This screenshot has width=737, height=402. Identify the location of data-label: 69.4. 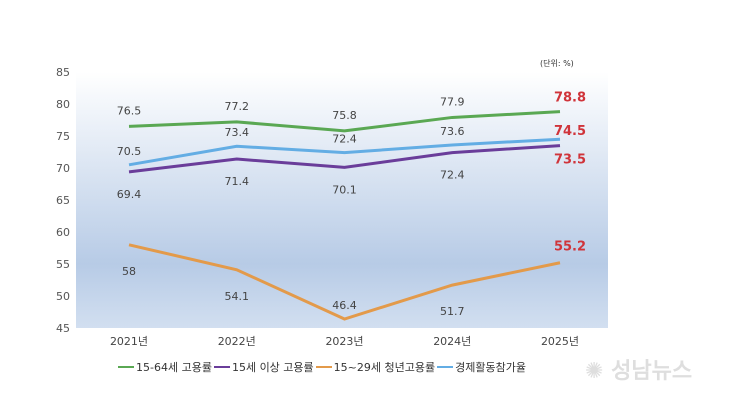
(129, 194).